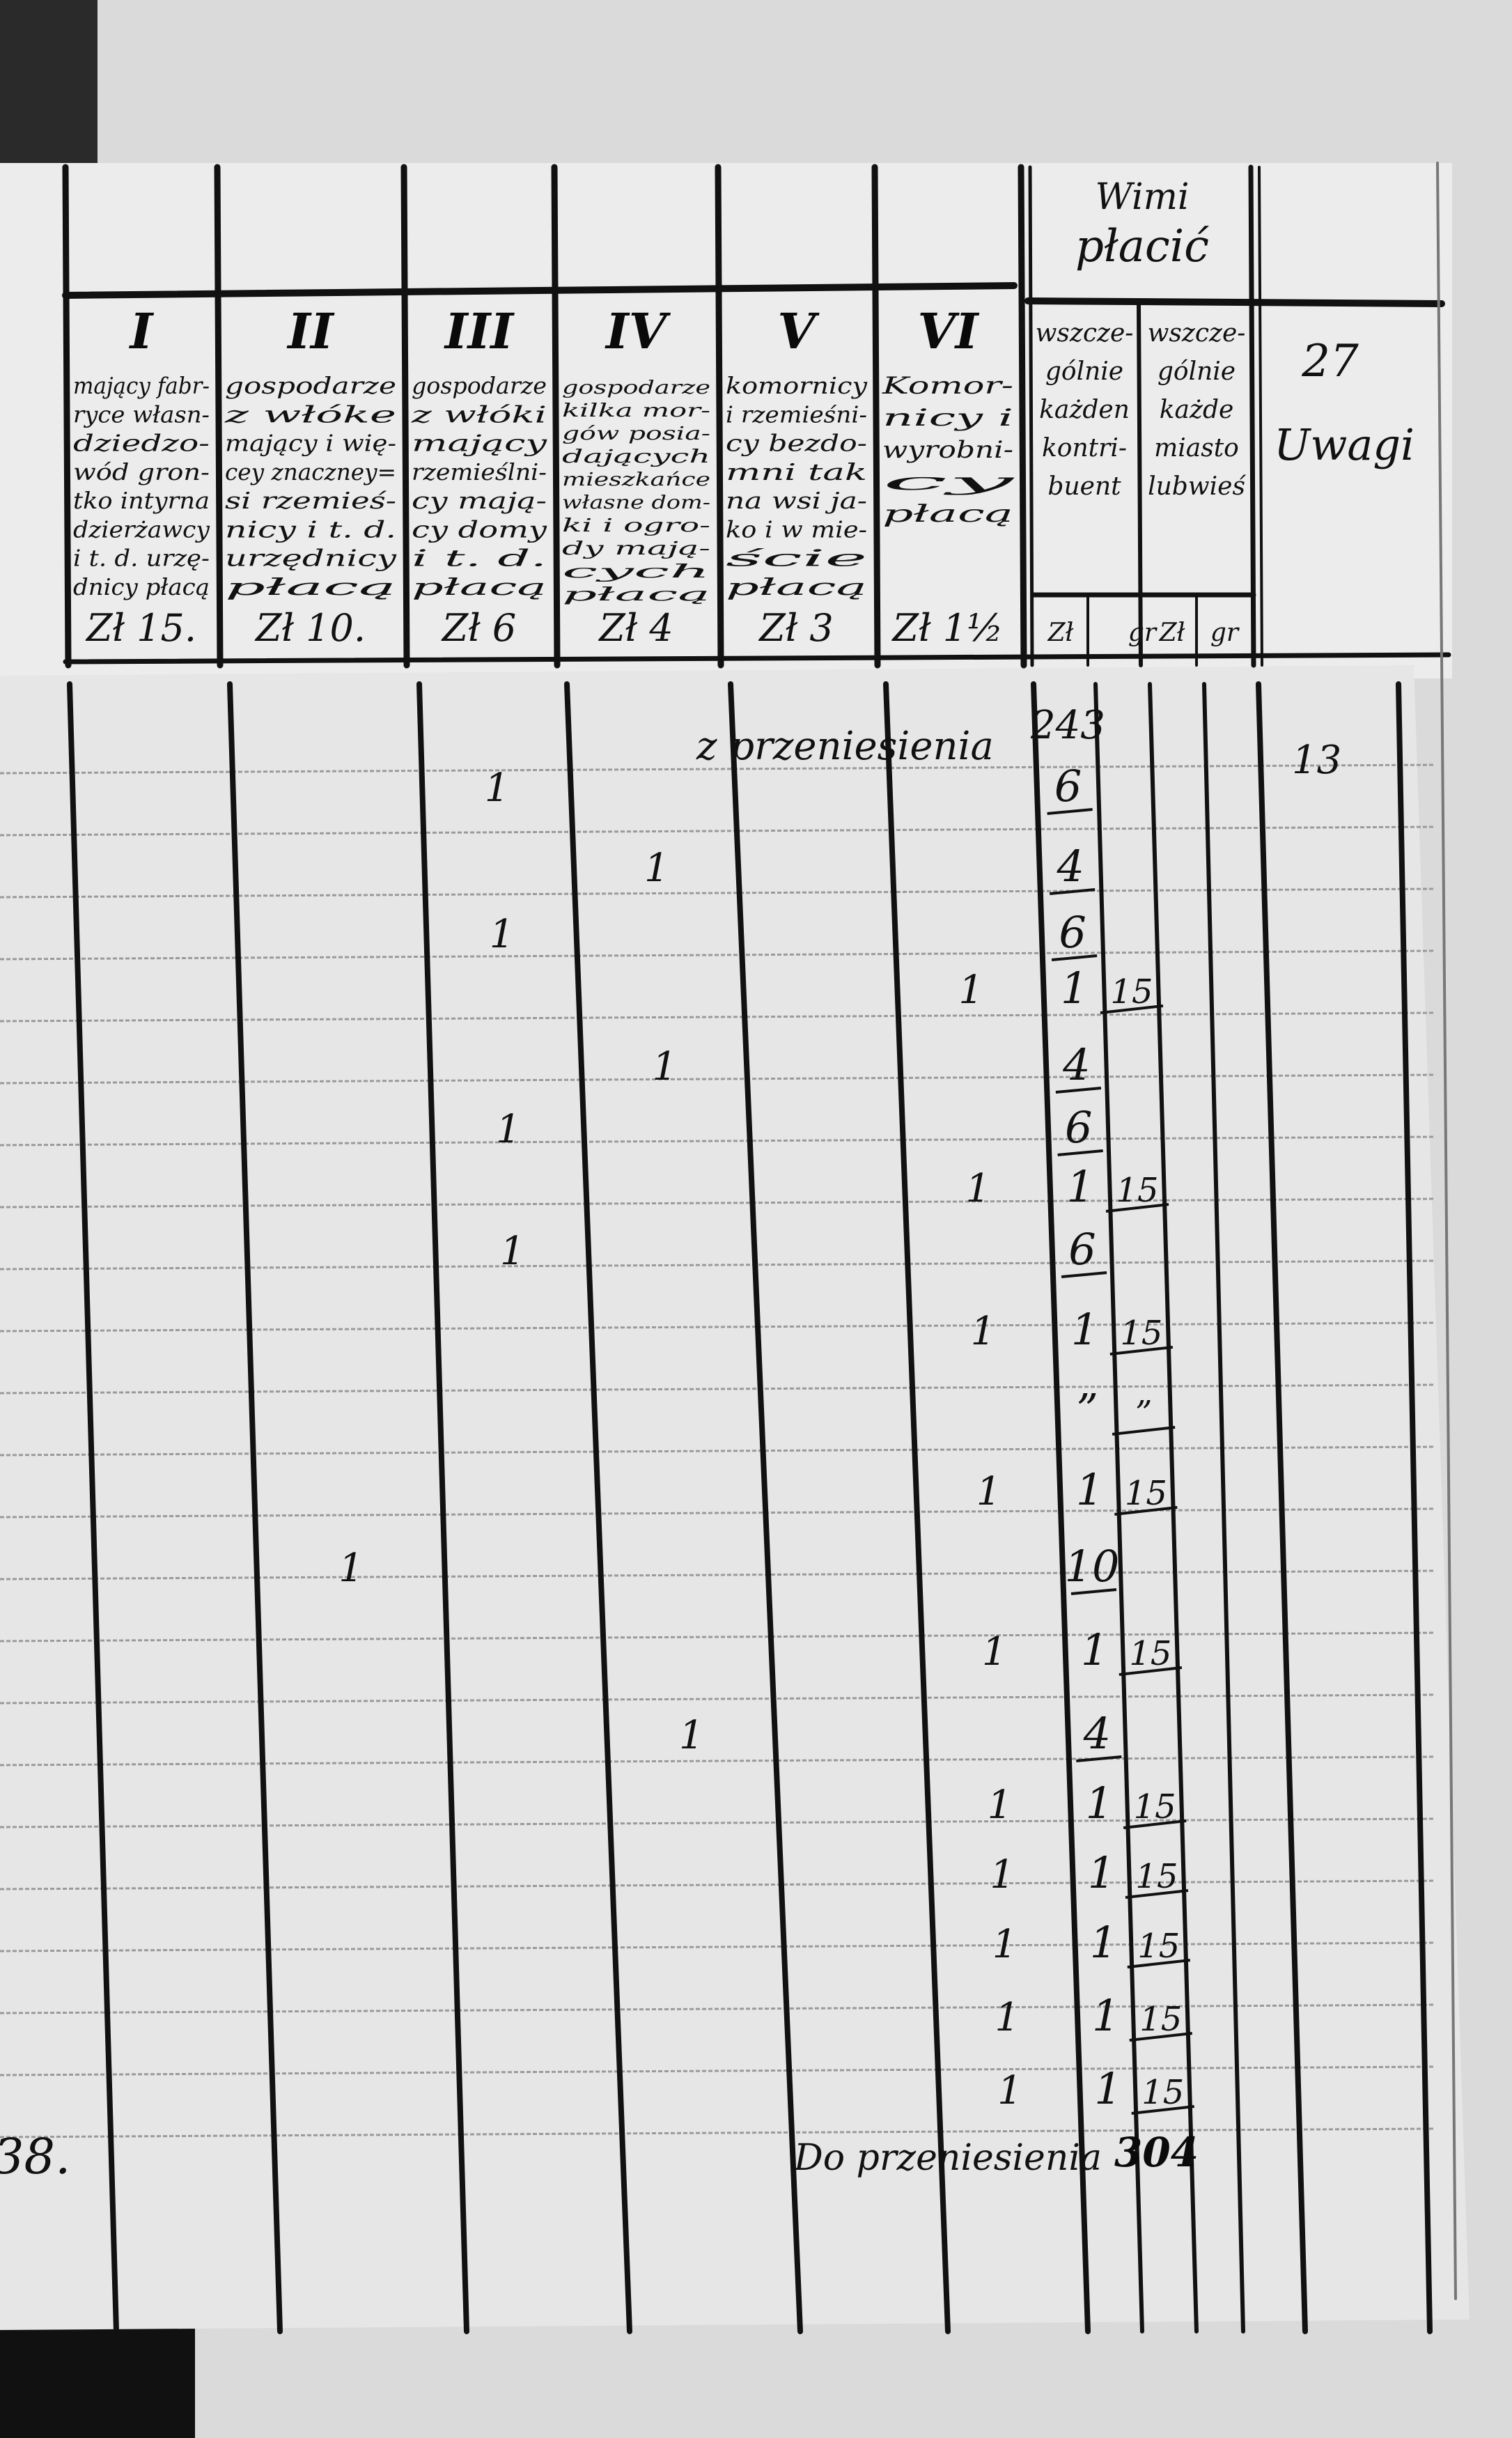  Describe the element at coordinates (49, 83) in the screenshot. I see `dark-corner` at that location.